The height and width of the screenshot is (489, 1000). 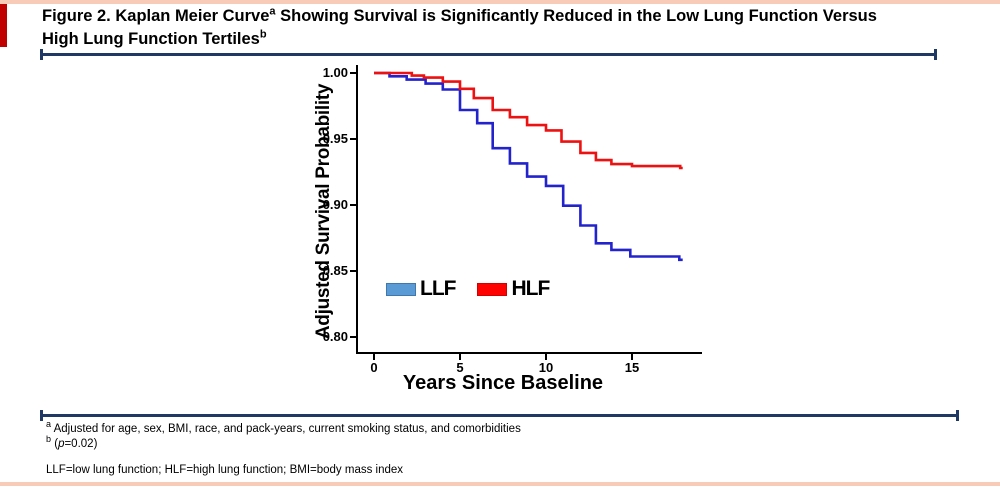 I want to click on x-tick-label: 10, so click(x=546, y=367).